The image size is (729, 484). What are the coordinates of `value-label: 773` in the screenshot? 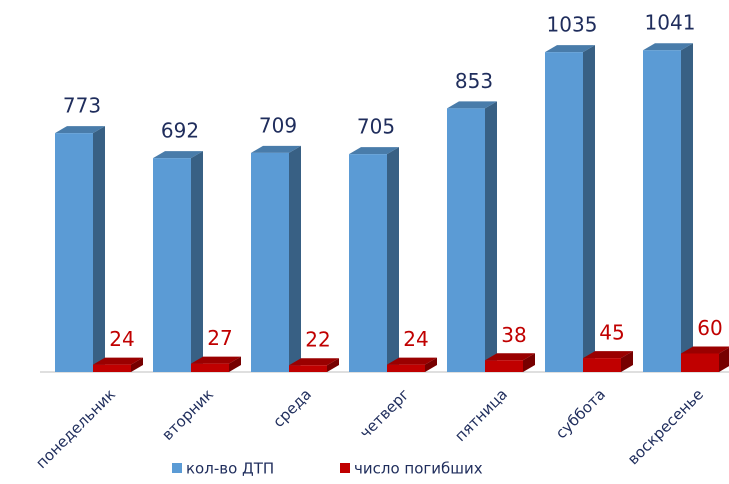 It's located at (82, 106).